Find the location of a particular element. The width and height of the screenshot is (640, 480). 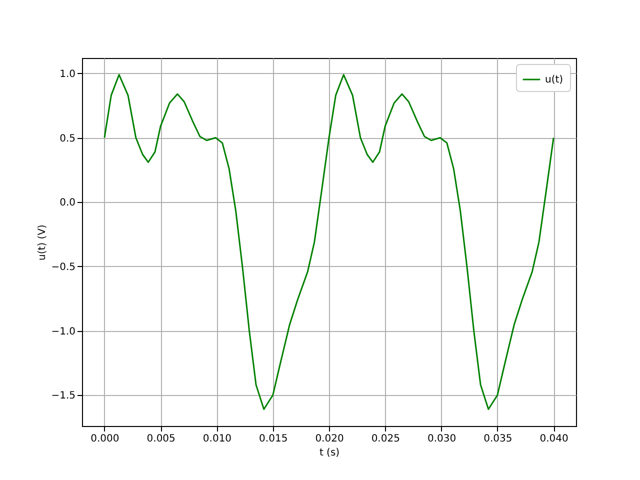

y-tick-label: −0.5 is located at coordinates (63, 267).